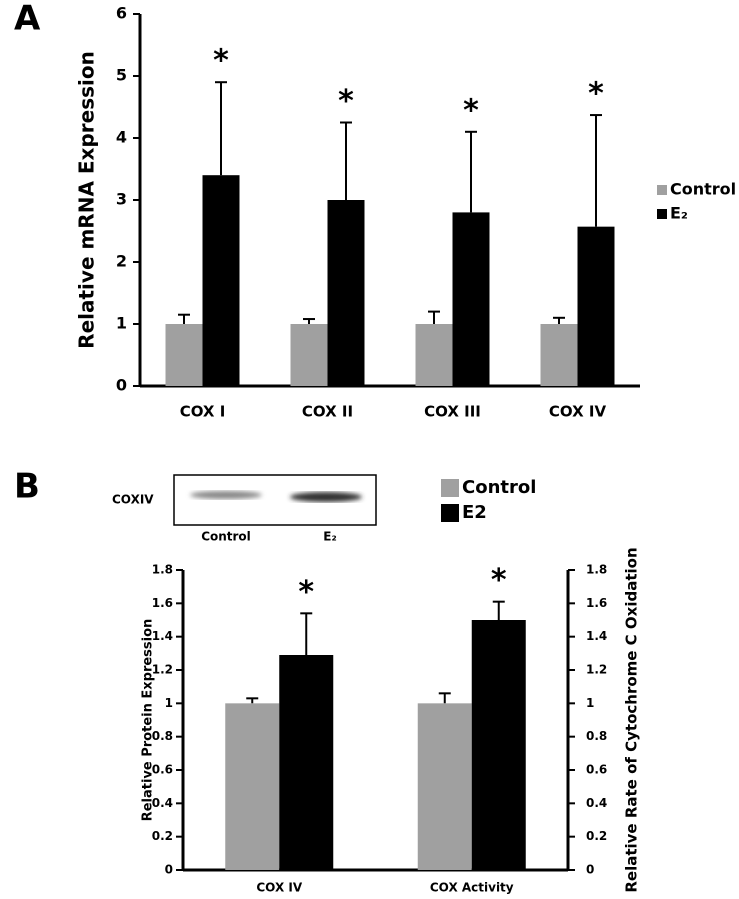 The height and width of the screenshot is (899, 739). What do you see at coordinates (327, 412) in the screenshot?
I see `x-tick-label: COX II` at bounding box center [327, 412].